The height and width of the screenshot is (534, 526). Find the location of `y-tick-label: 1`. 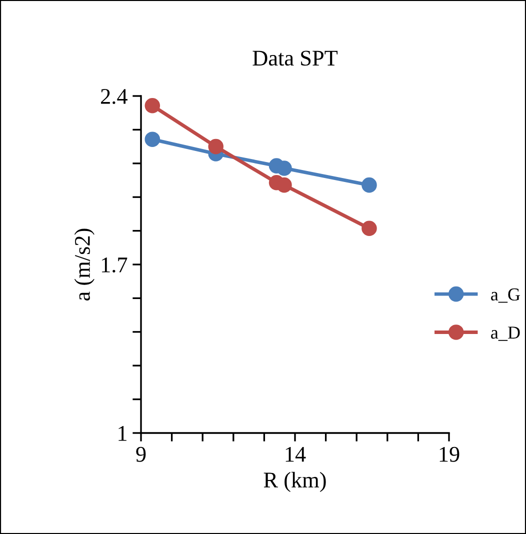

y-tick-label: 1 is located at coordinates (122, 433).